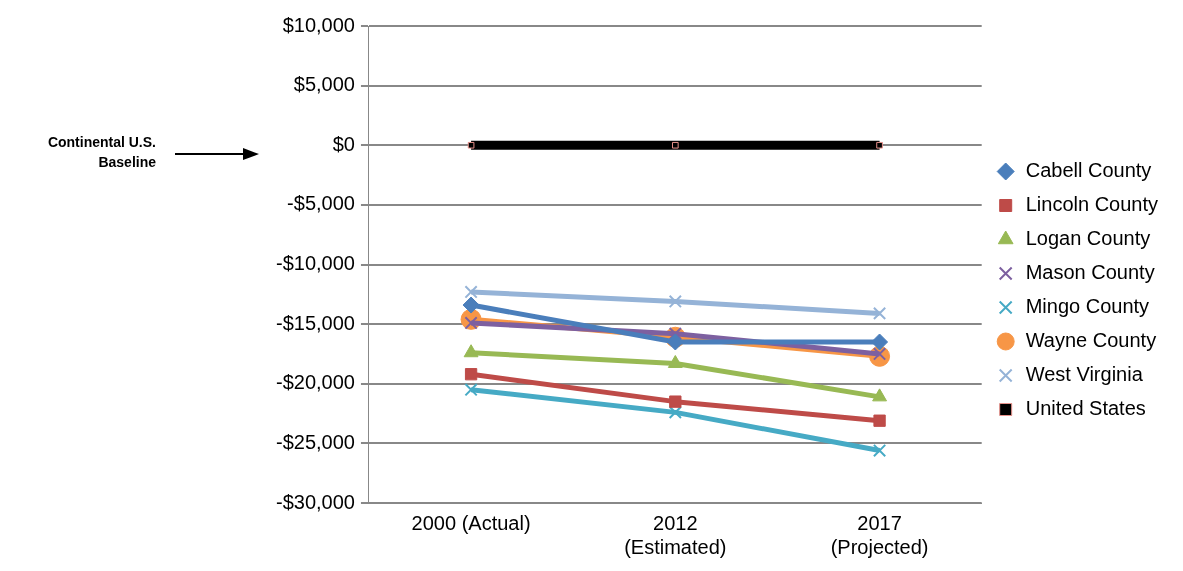 This screenshot has height=571, width=1183. What do you see at coordinates (315, 263) in the screenshot?
I see `y-tick-label: -$10,000` at bounding box center [315, 263].